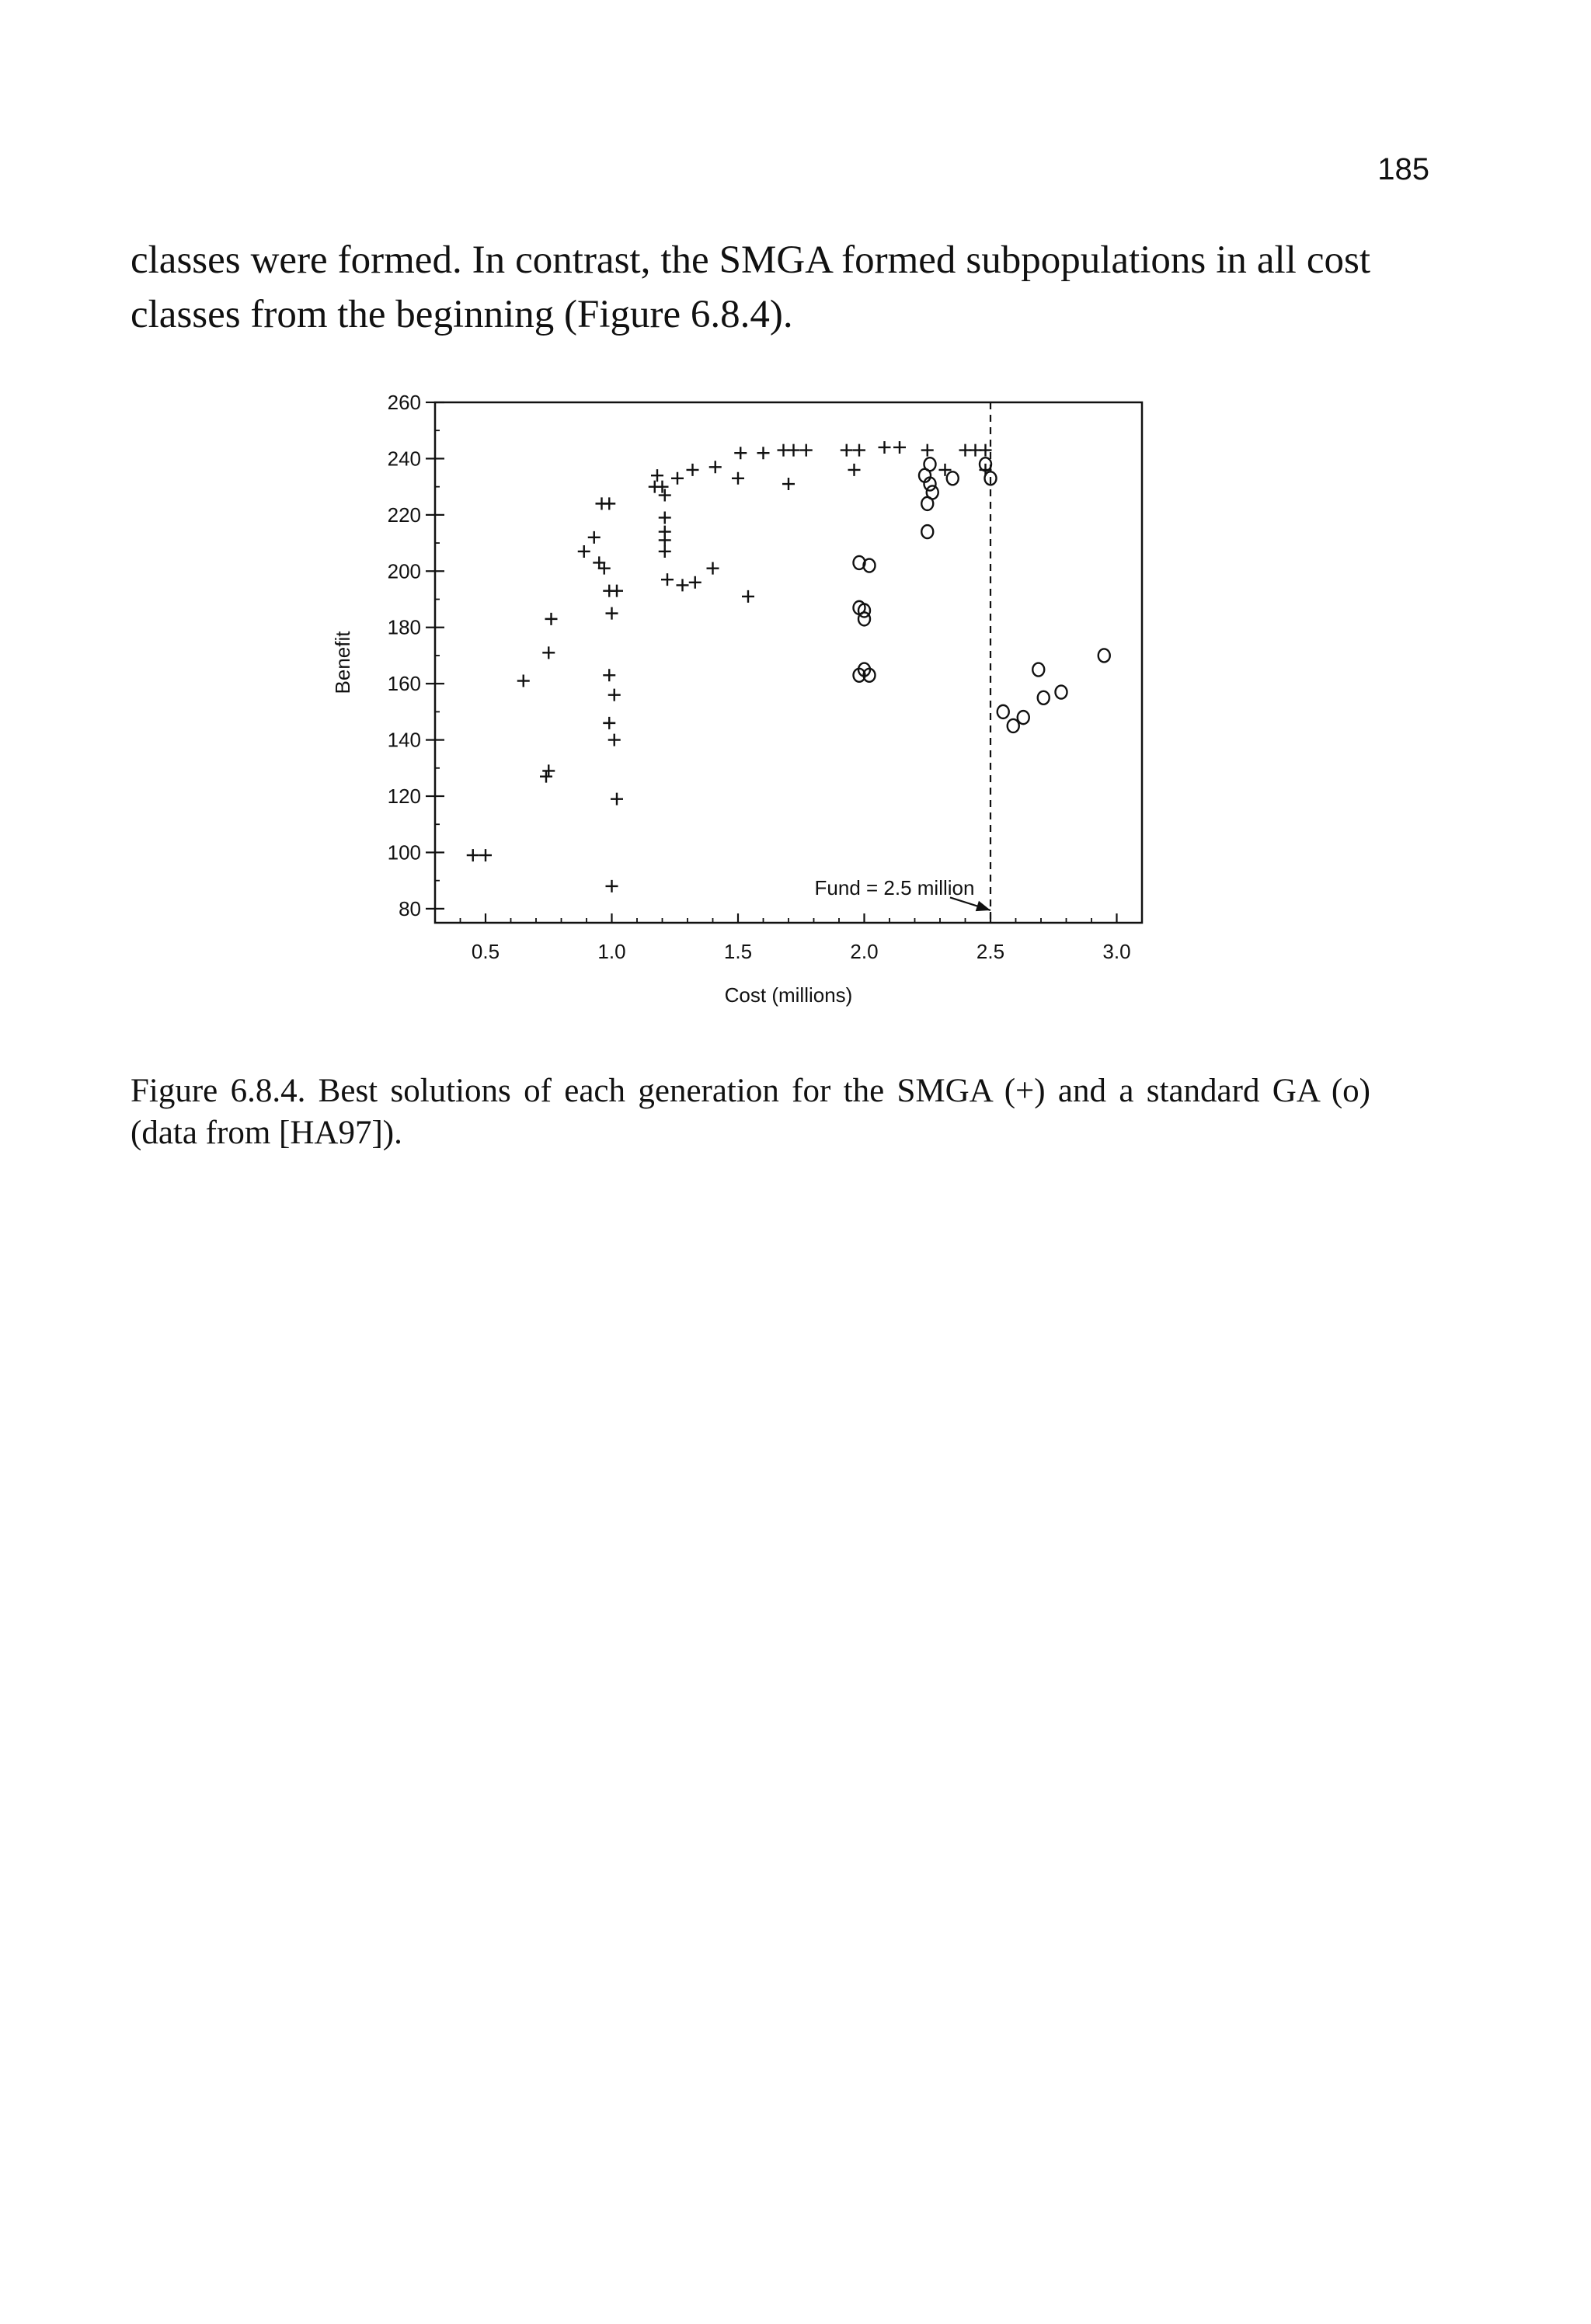 Image resolution: width=1591 pixels, height=2324 pixels. What do you see at coordinates (410, 908) in the screenshot?
I see `y-tick-label: 80` at bounding box center [410, 908].